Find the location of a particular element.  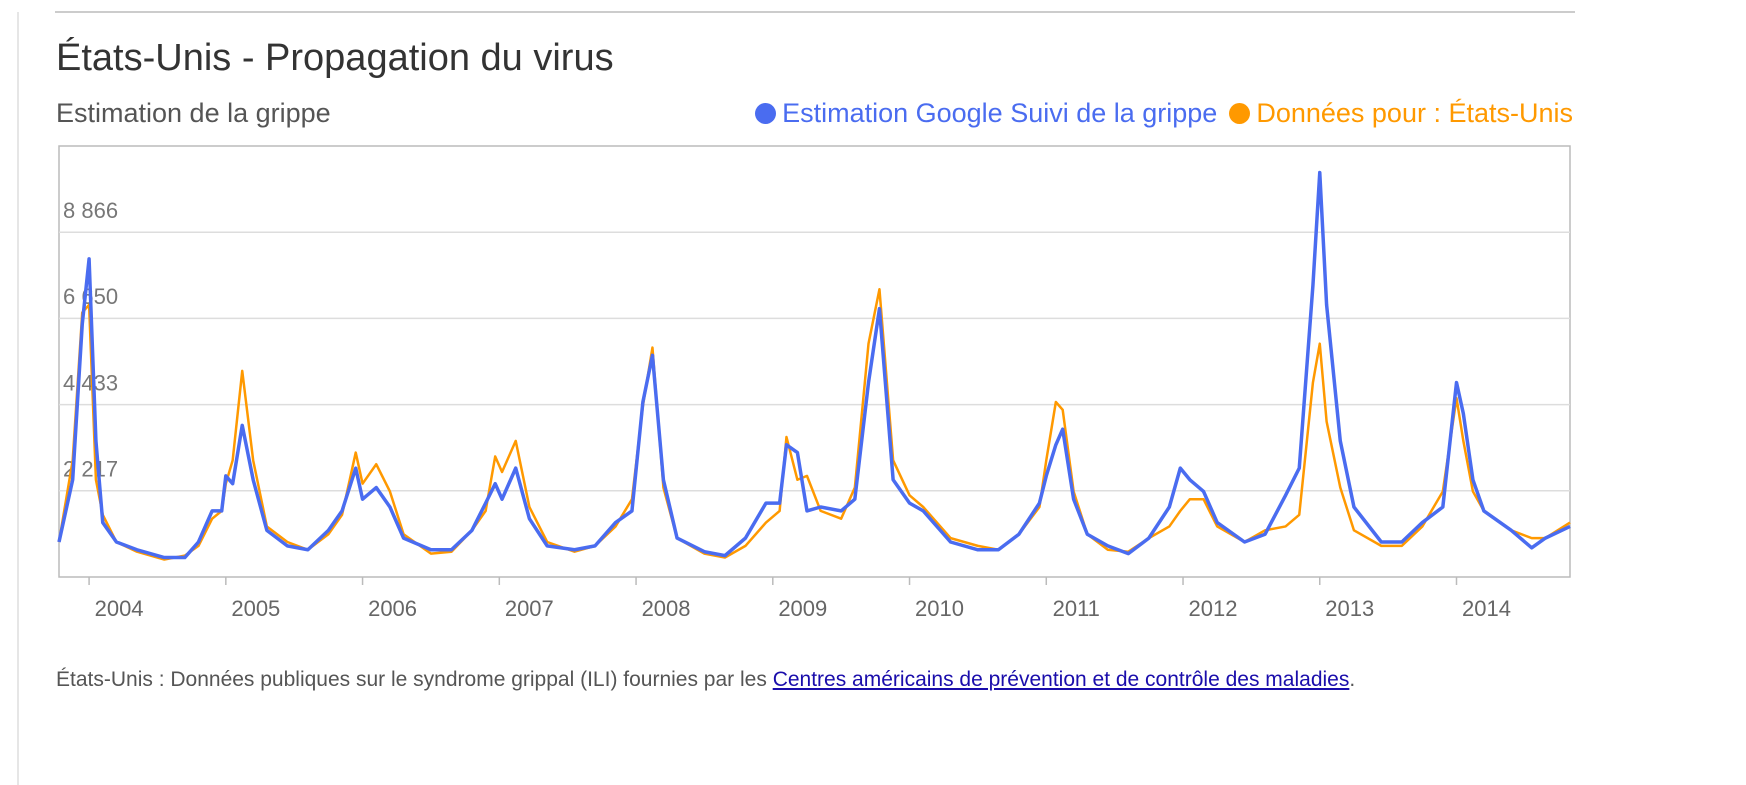

legend-item: Estimation Google Suivi de la grippe is located at coordinates (986, 113).